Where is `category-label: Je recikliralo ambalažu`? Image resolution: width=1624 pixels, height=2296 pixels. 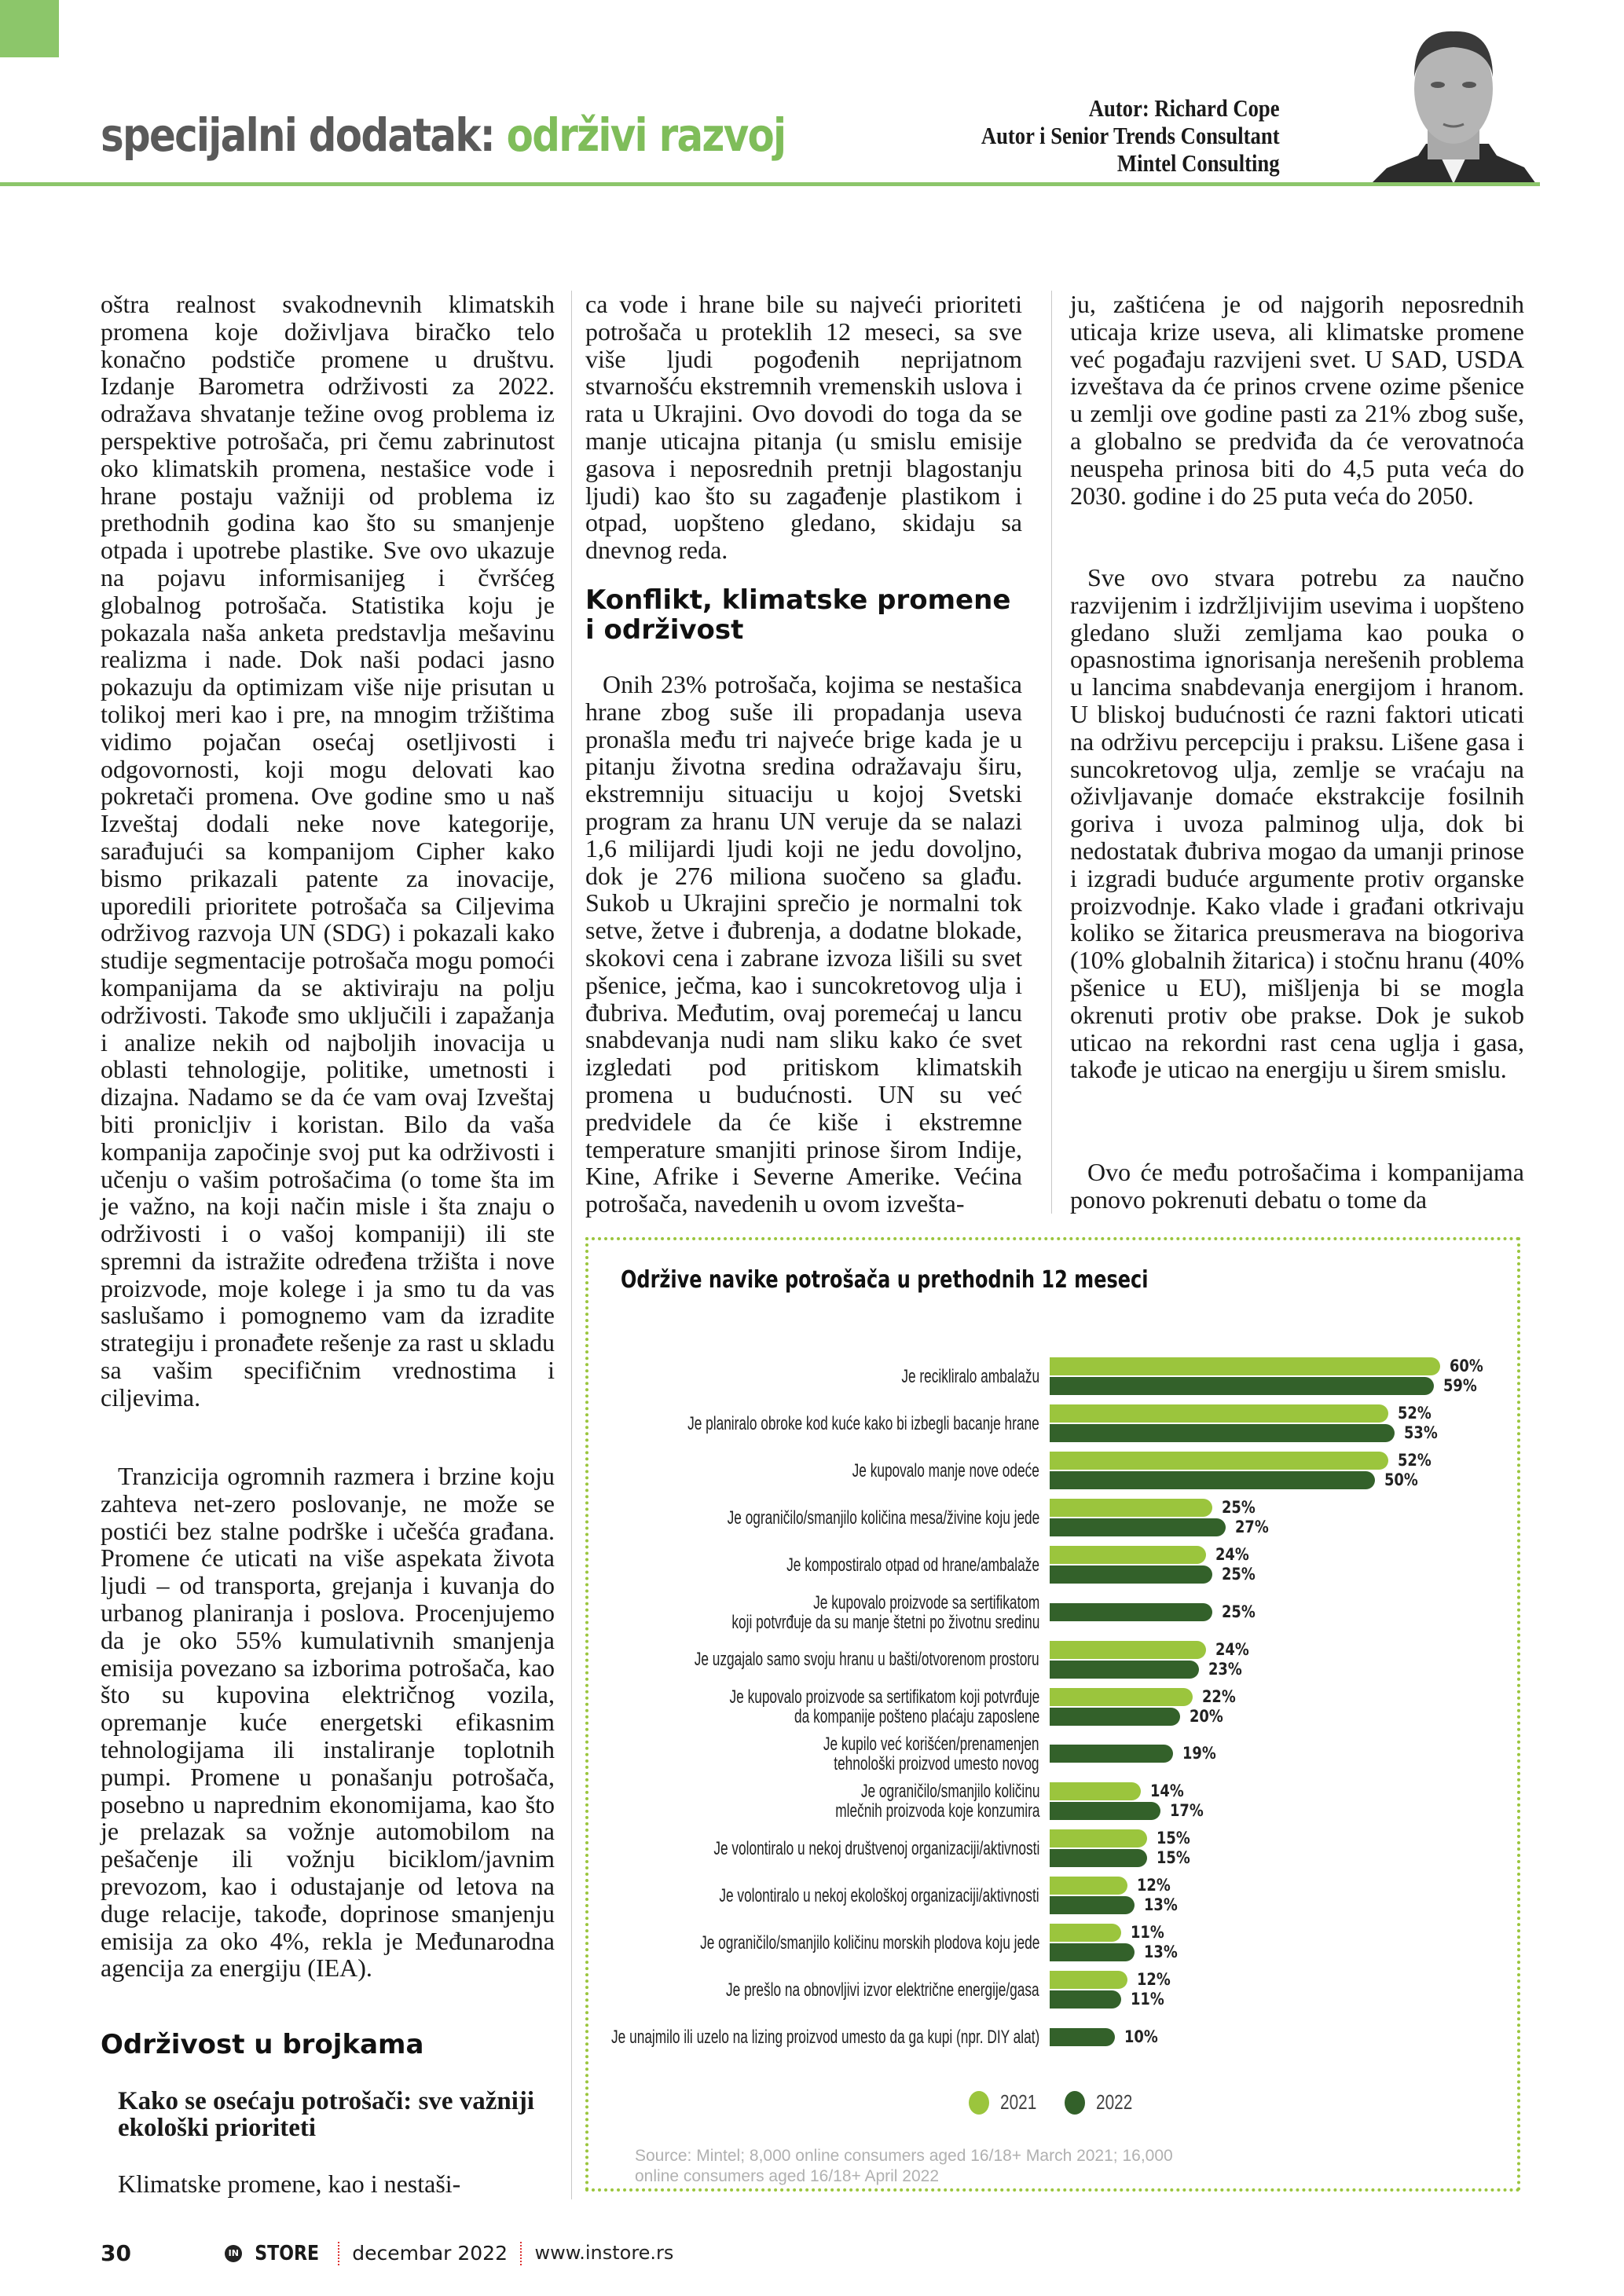 category-label: Je recikliralo ambalažu is located at coordinates (970, 1376).